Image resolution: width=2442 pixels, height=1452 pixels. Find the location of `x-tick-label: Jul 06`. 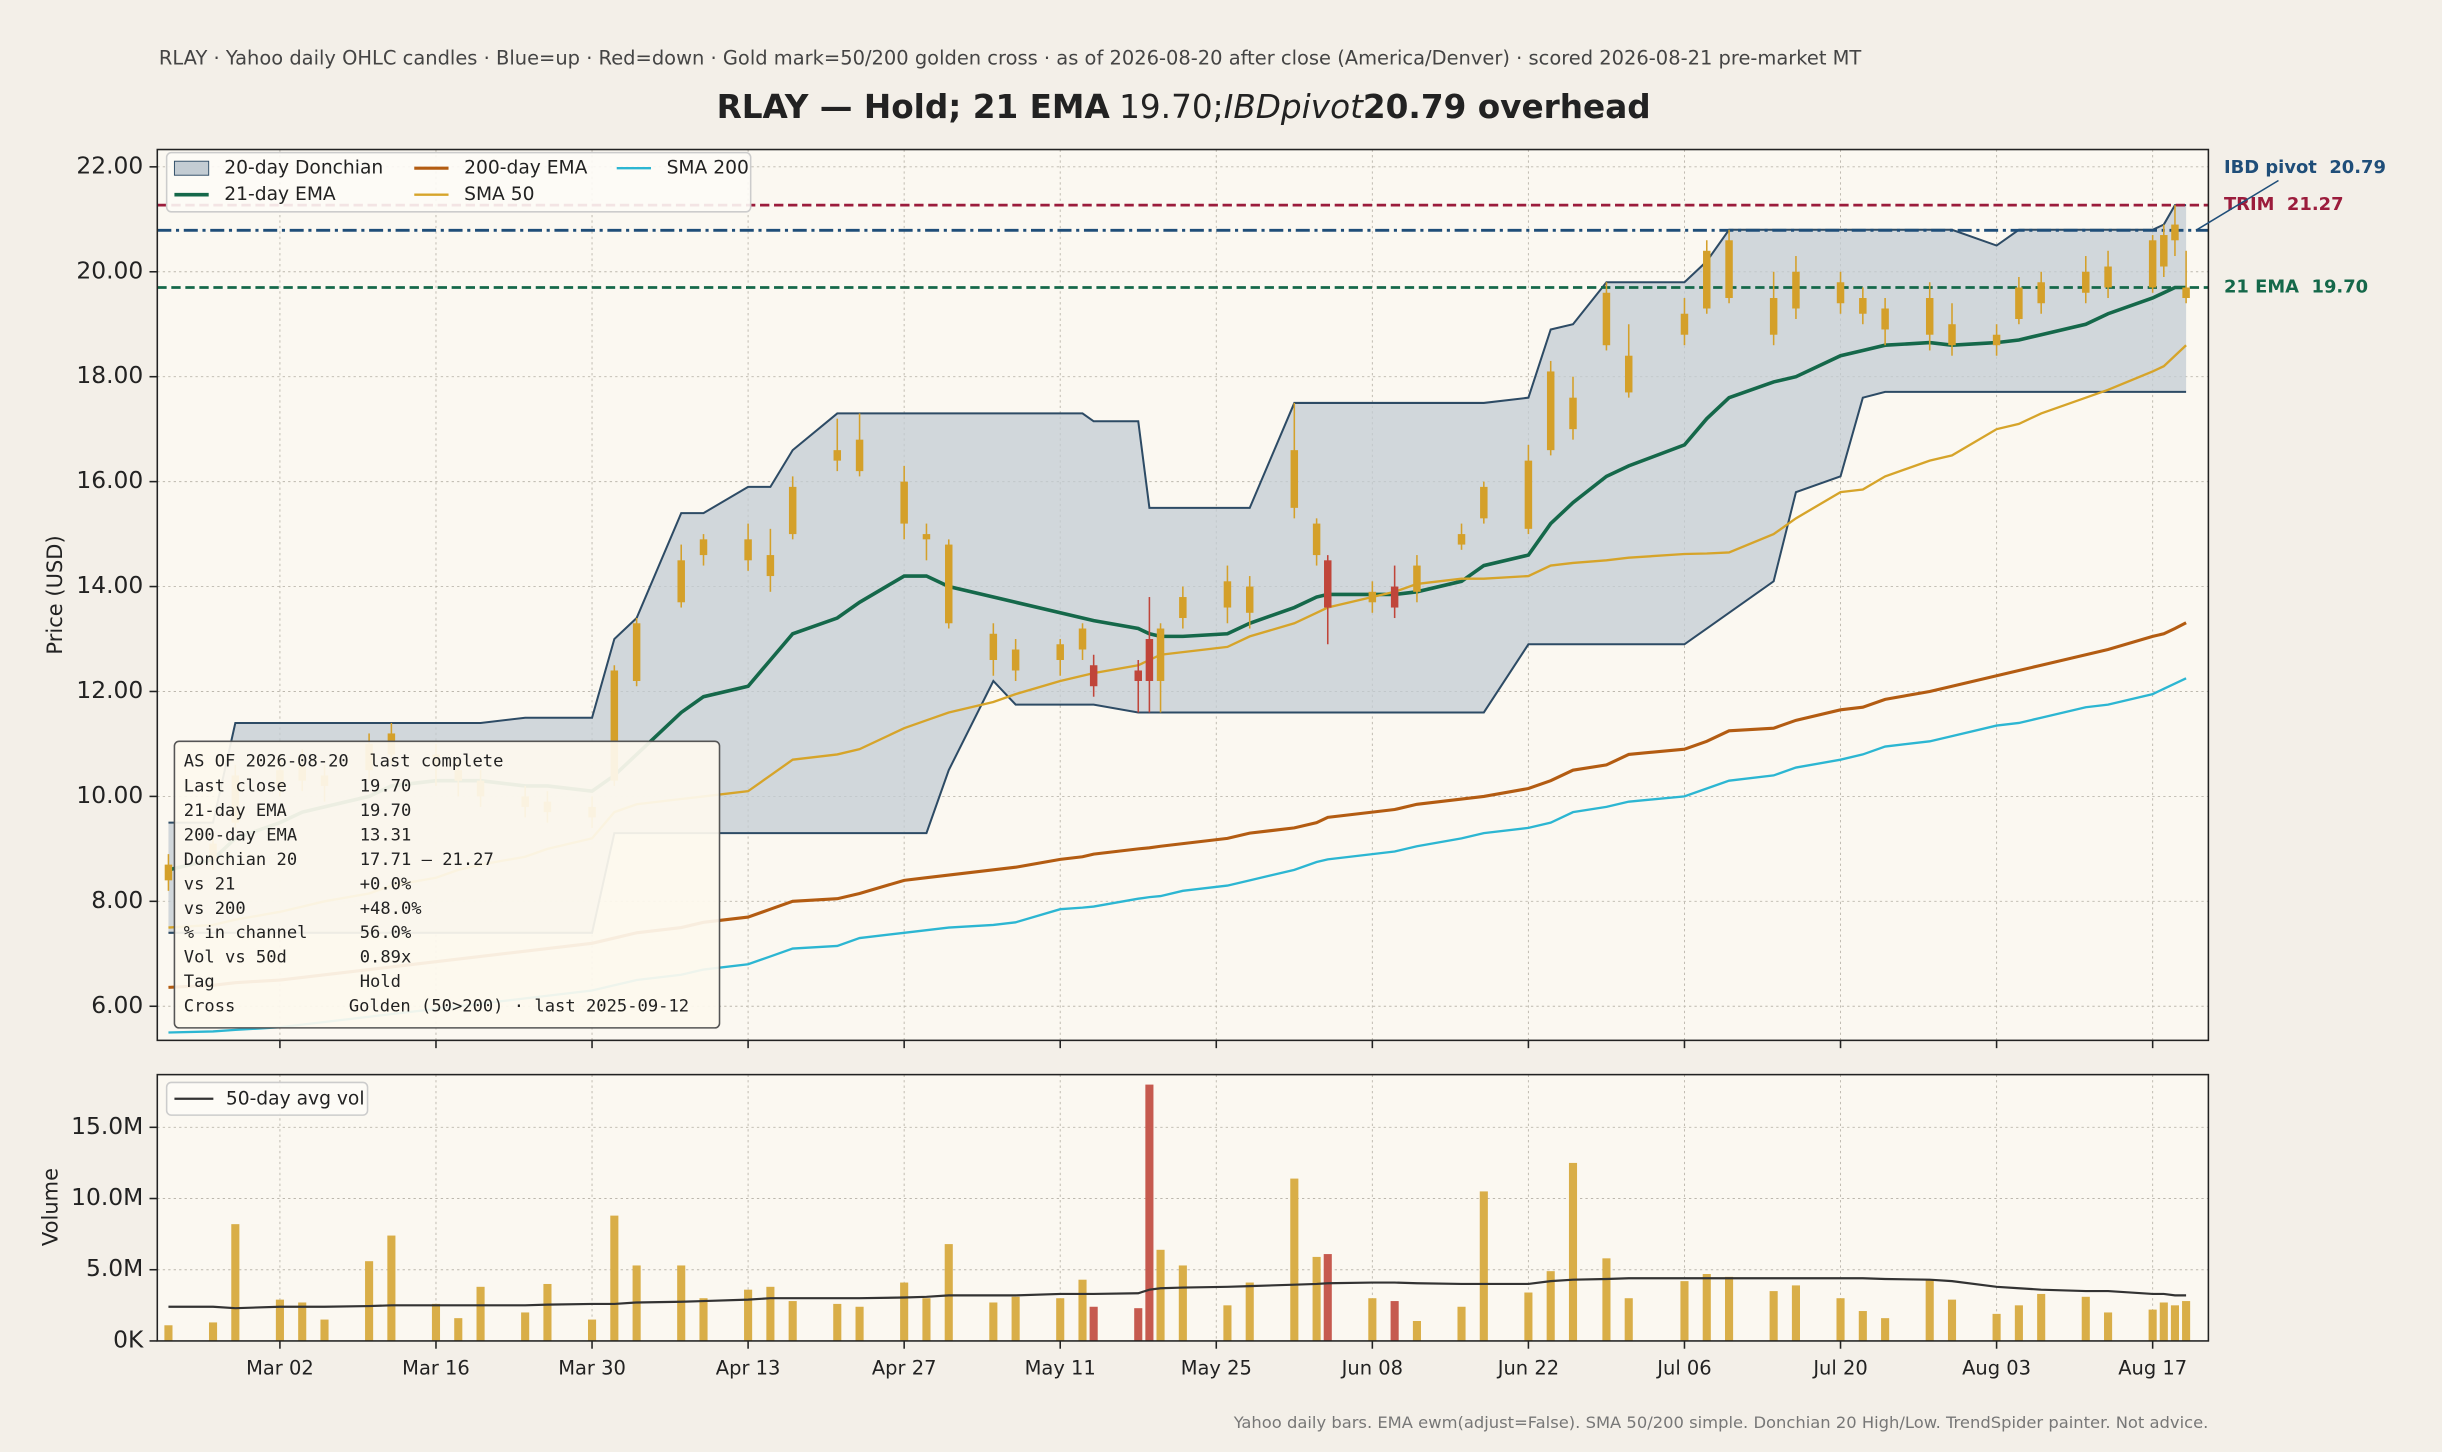

x-tick-label: Jul 06 is located at coordinates (1683, 1367).